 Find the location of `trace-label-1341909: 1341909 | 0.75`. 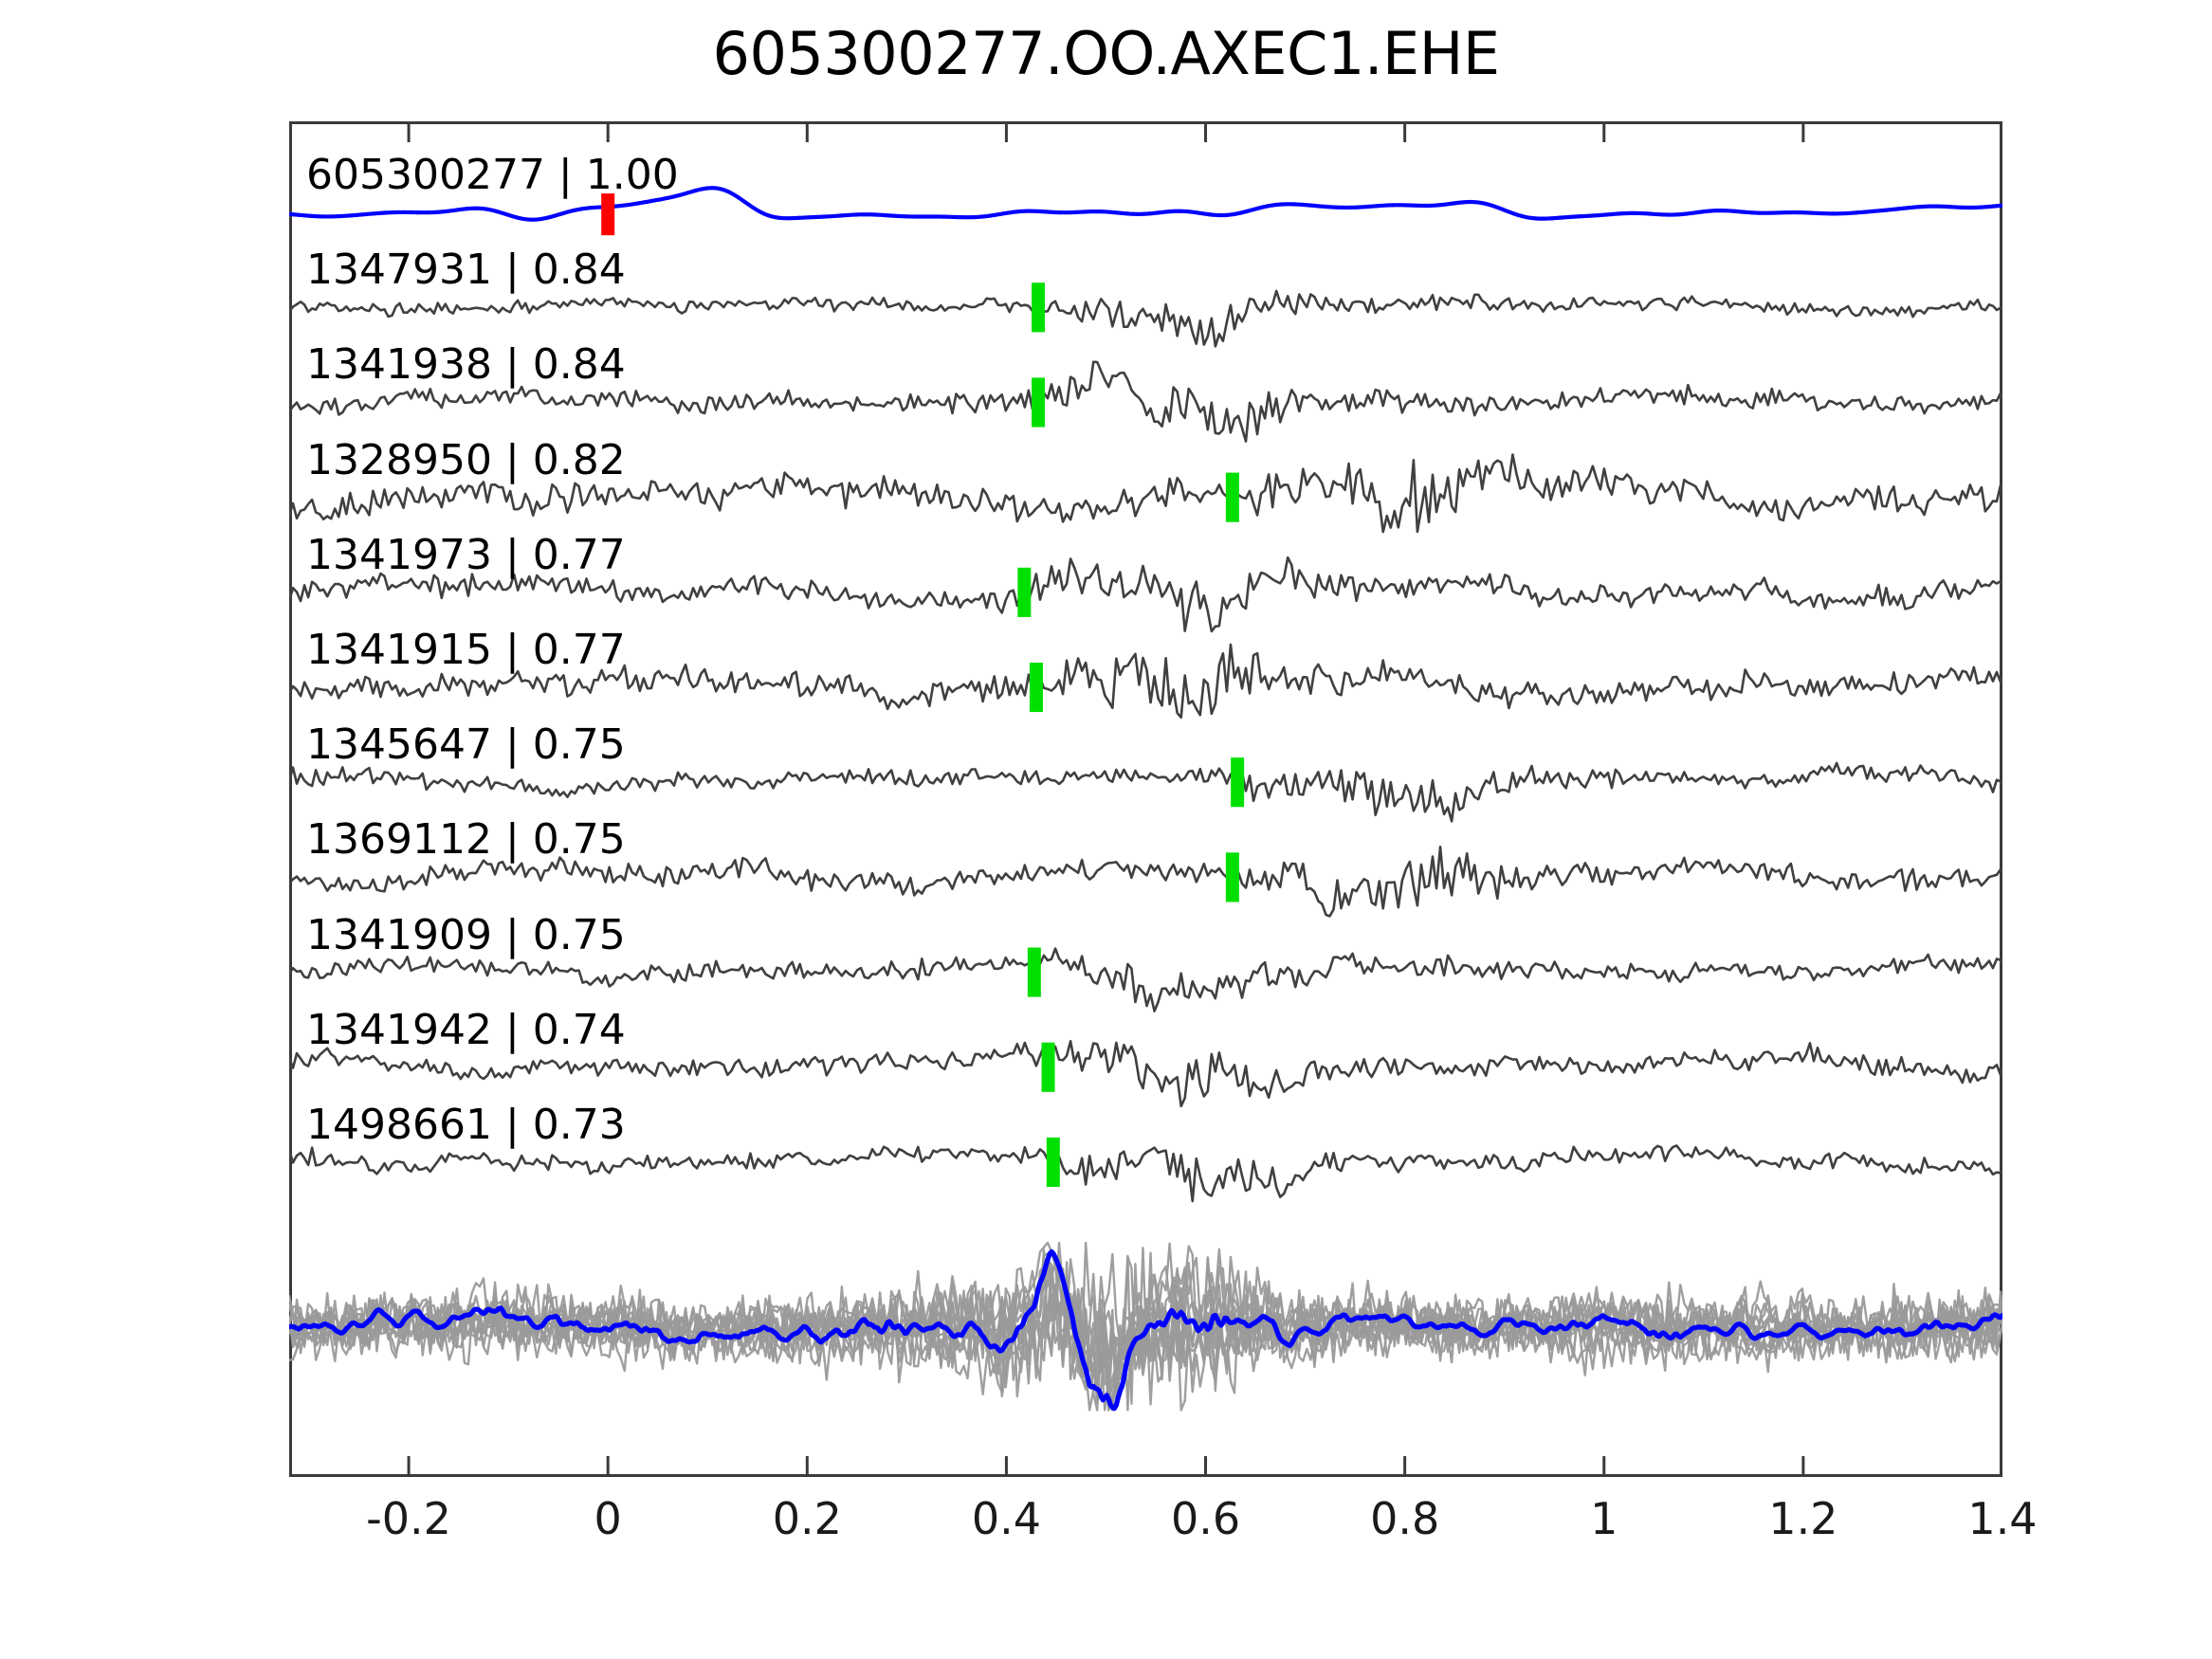

trace-label-1341909: 1341909 | 0.75 is located at coordinates (466, 934).